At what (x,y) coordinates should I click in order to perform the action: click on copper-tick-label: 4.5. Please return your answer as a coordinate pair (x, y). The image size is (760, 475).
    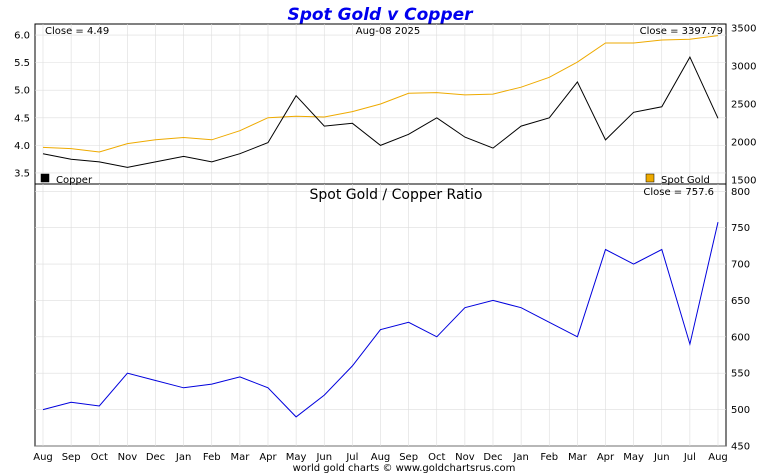
    Looking at the image, I should click on (22, 118).